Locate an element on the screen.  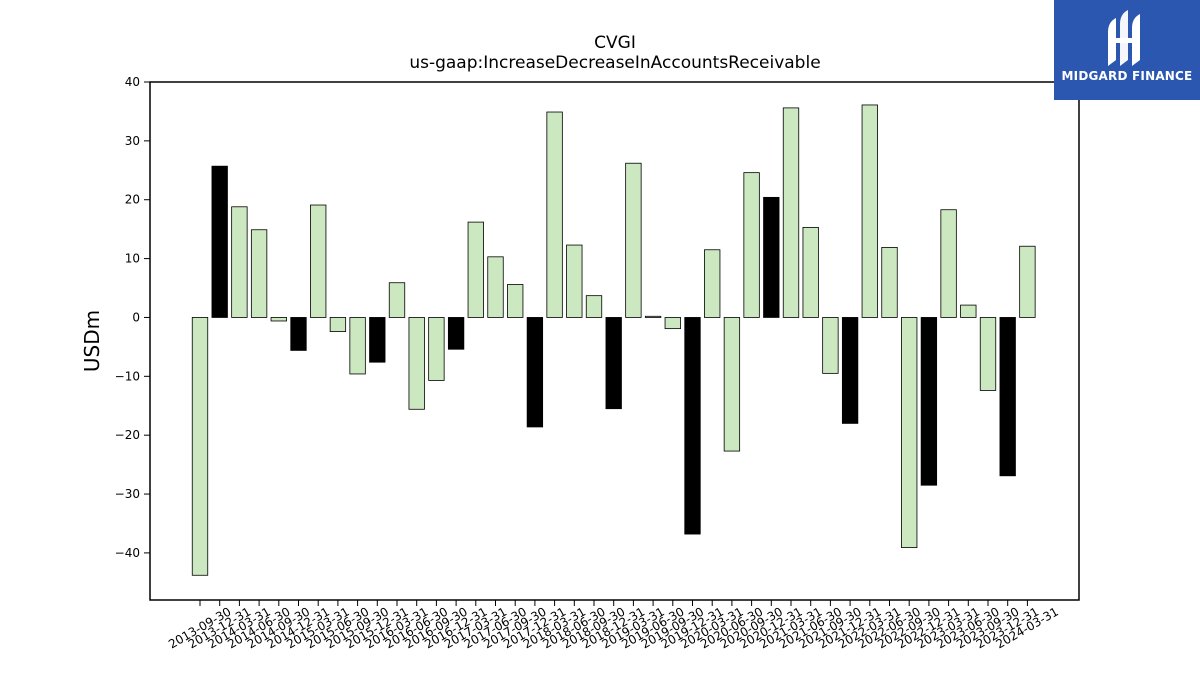
midgard-logo-icon is located at coordinates (1124, 38).